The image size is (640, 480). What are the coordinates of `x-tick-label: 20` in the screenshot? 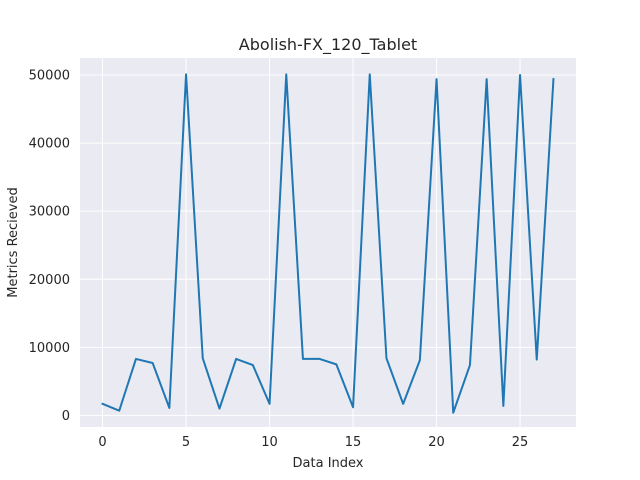 It's located at (436, 442).